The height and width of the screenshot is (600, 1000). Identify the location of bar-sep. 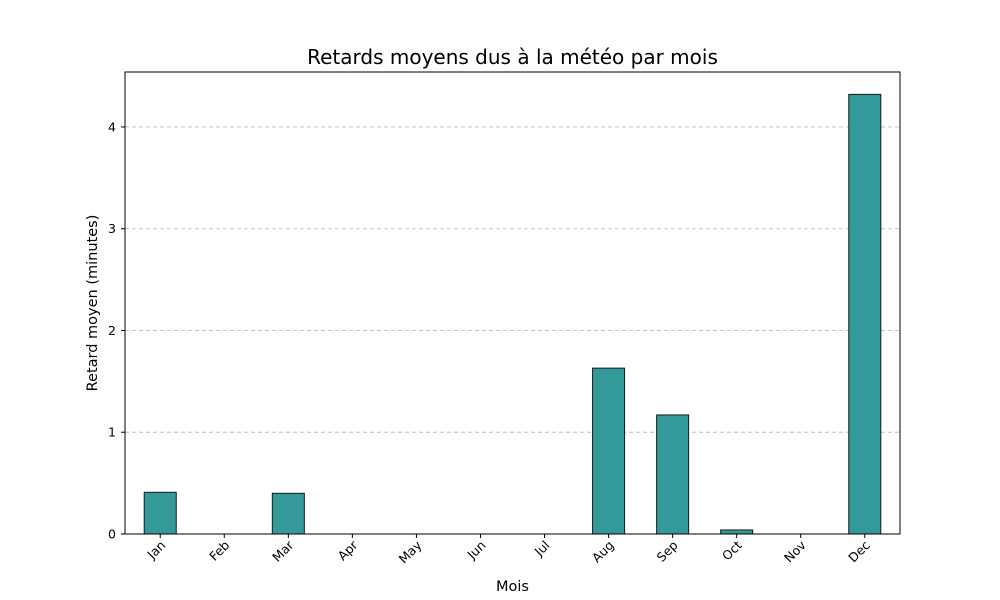
(673, 474).